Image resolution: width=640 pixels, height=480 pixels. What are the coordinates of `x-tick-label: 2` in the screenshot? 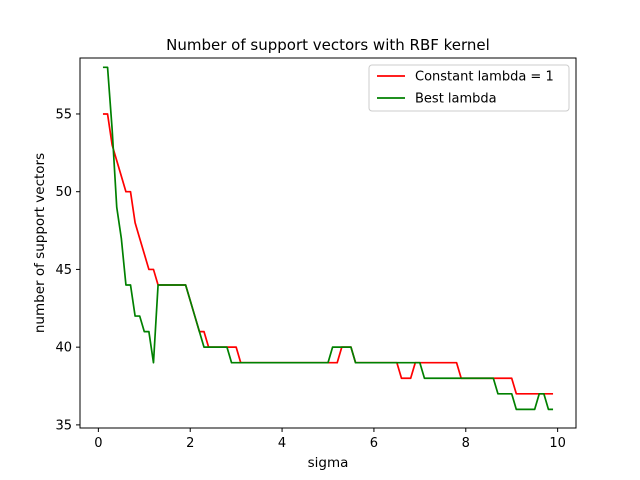 It's located at (190, 443).